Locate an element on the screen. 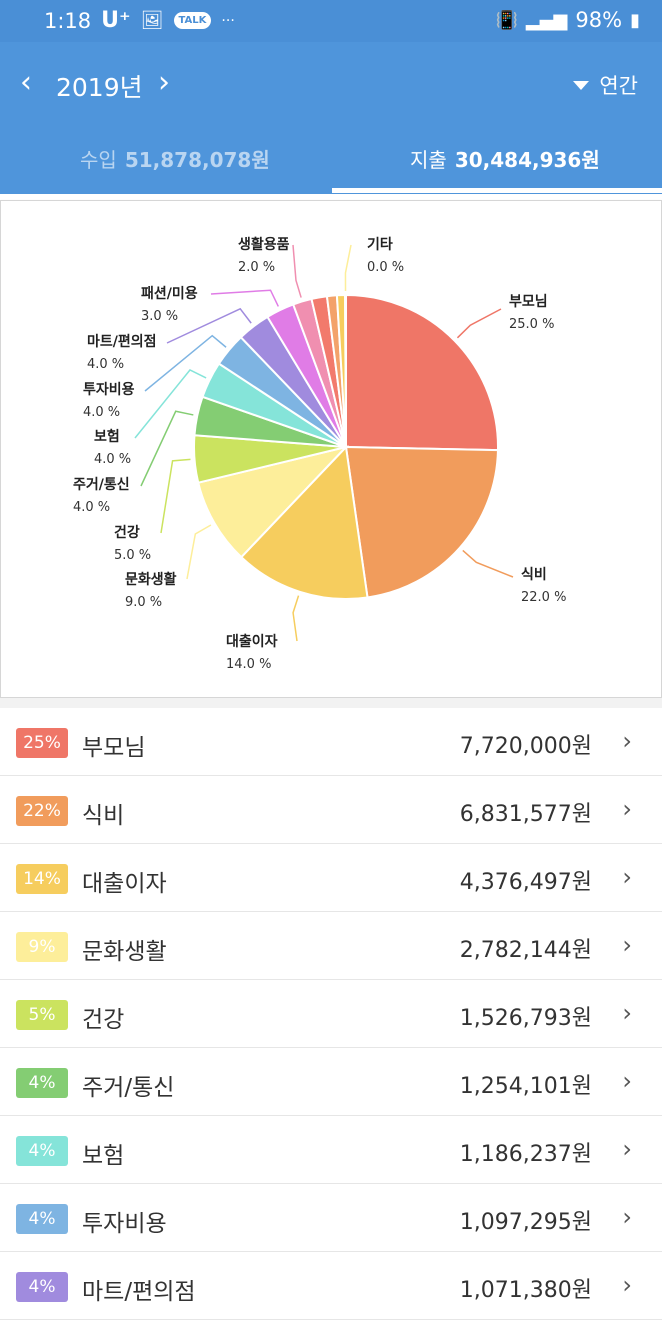 The image size is (662, 1320). battery-percent: 98% is located at coordinates (599, 20).